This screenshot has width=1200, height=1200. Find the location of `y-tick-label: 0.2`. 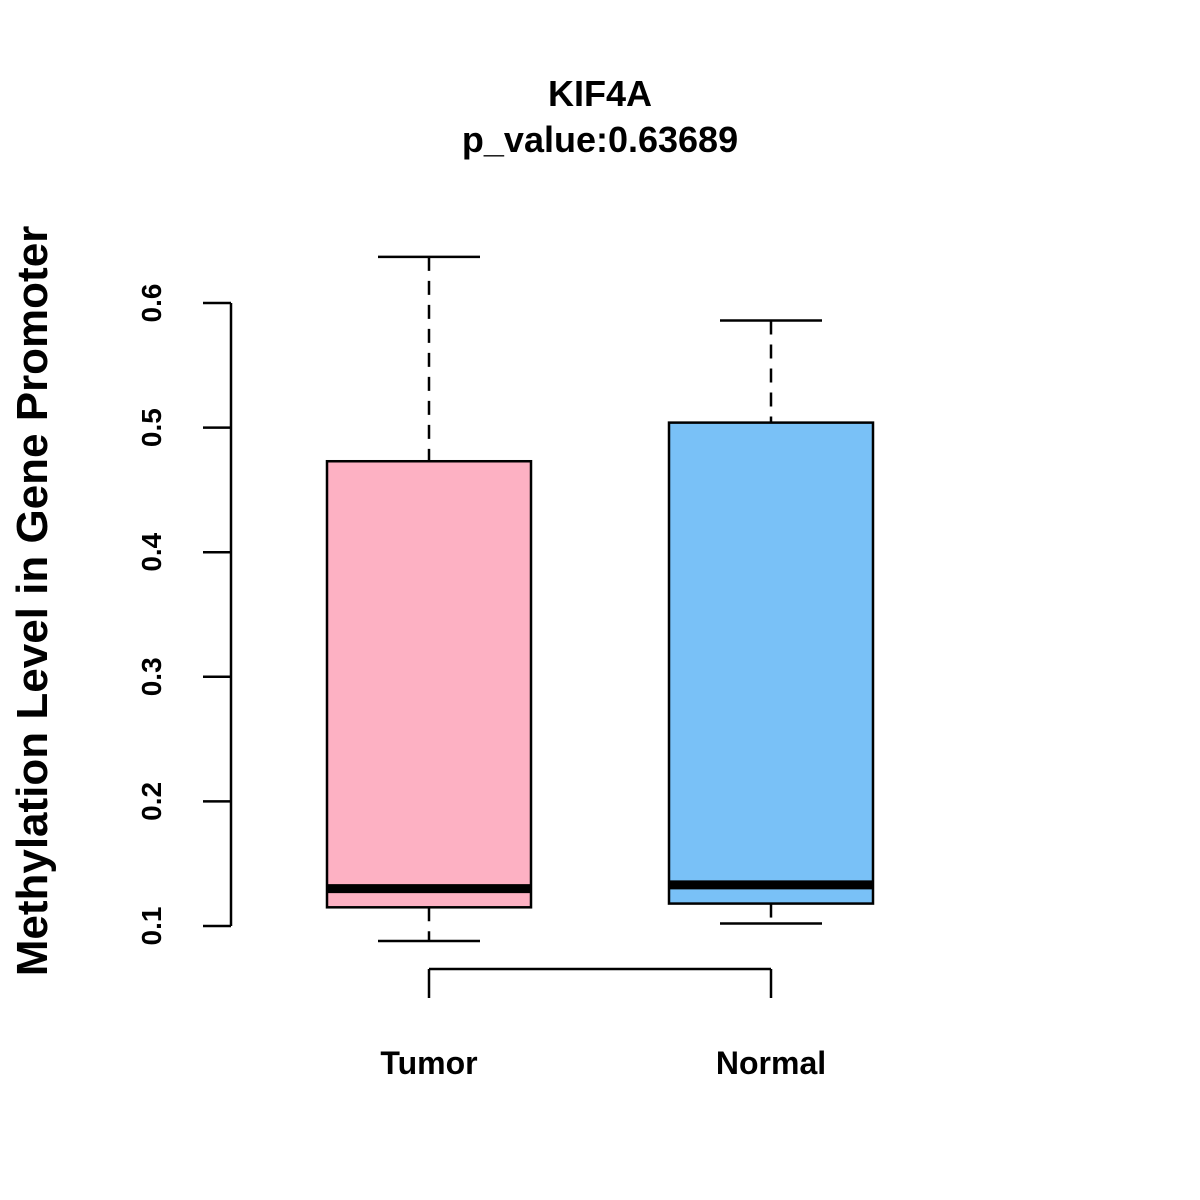

y-tick-label: 0.2 is located at coordinates (151, 801).